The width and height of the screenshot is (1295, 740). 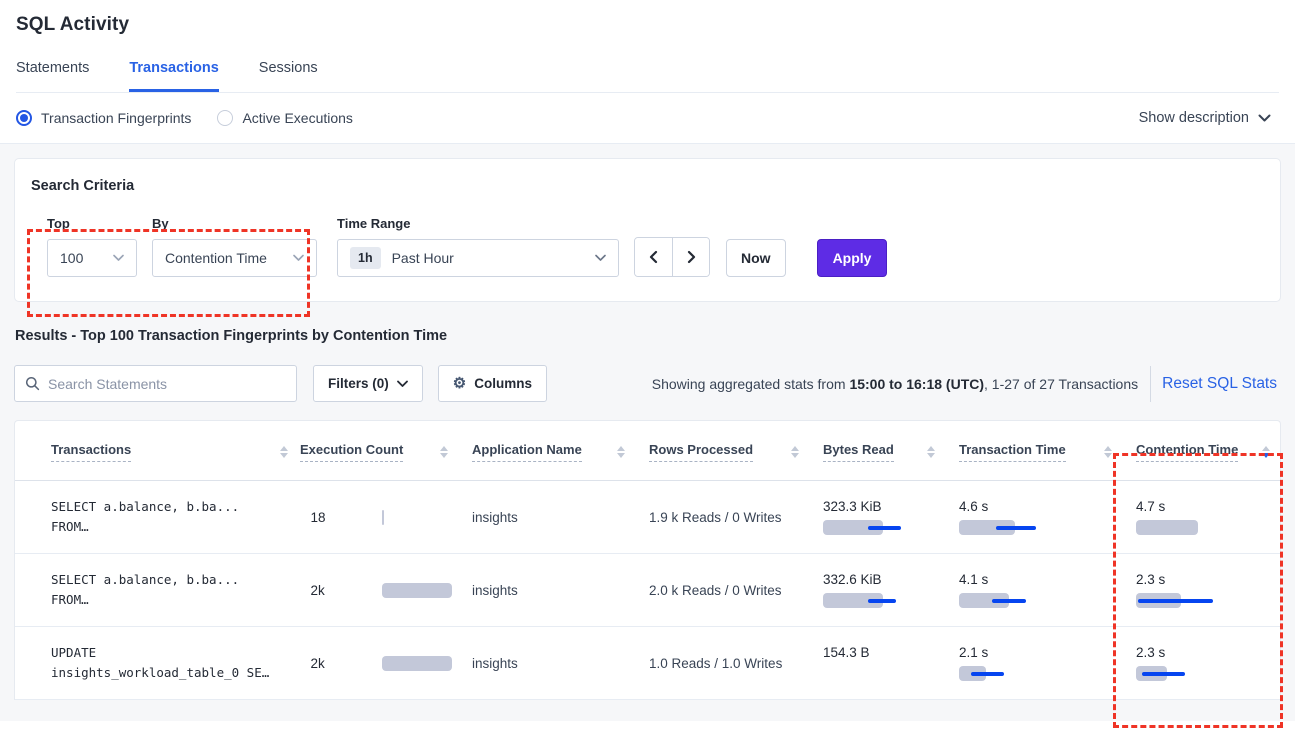 What do you see at coordinates (92, 258) in the screenshot?
I see `top-select: 100` at bounding box center [92, 258].